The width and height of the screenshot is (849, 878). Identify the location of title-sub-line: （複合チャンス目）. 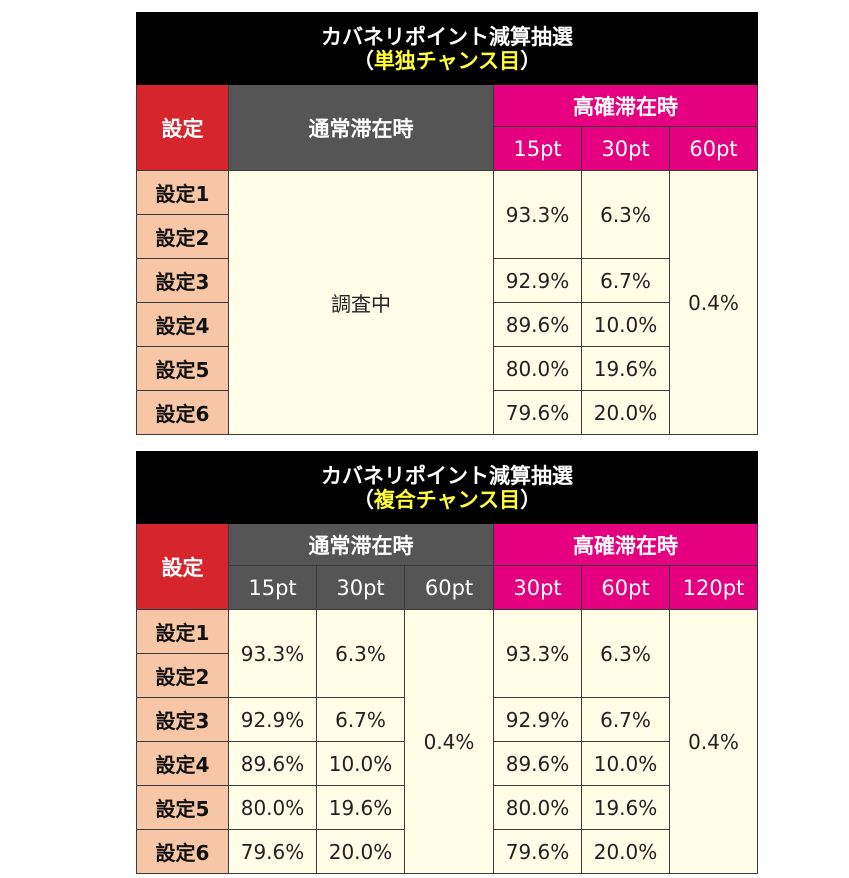
(447, 499).